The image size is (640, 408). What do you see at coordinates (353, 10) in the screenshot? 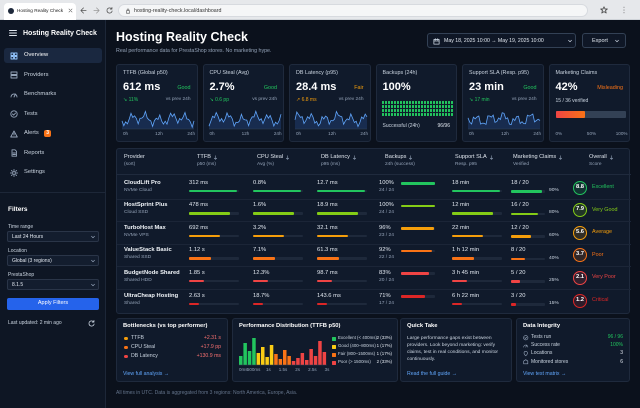
I see `url-bar: hosting-reality-check.local/dashboard` at bounding box center [353, 10].